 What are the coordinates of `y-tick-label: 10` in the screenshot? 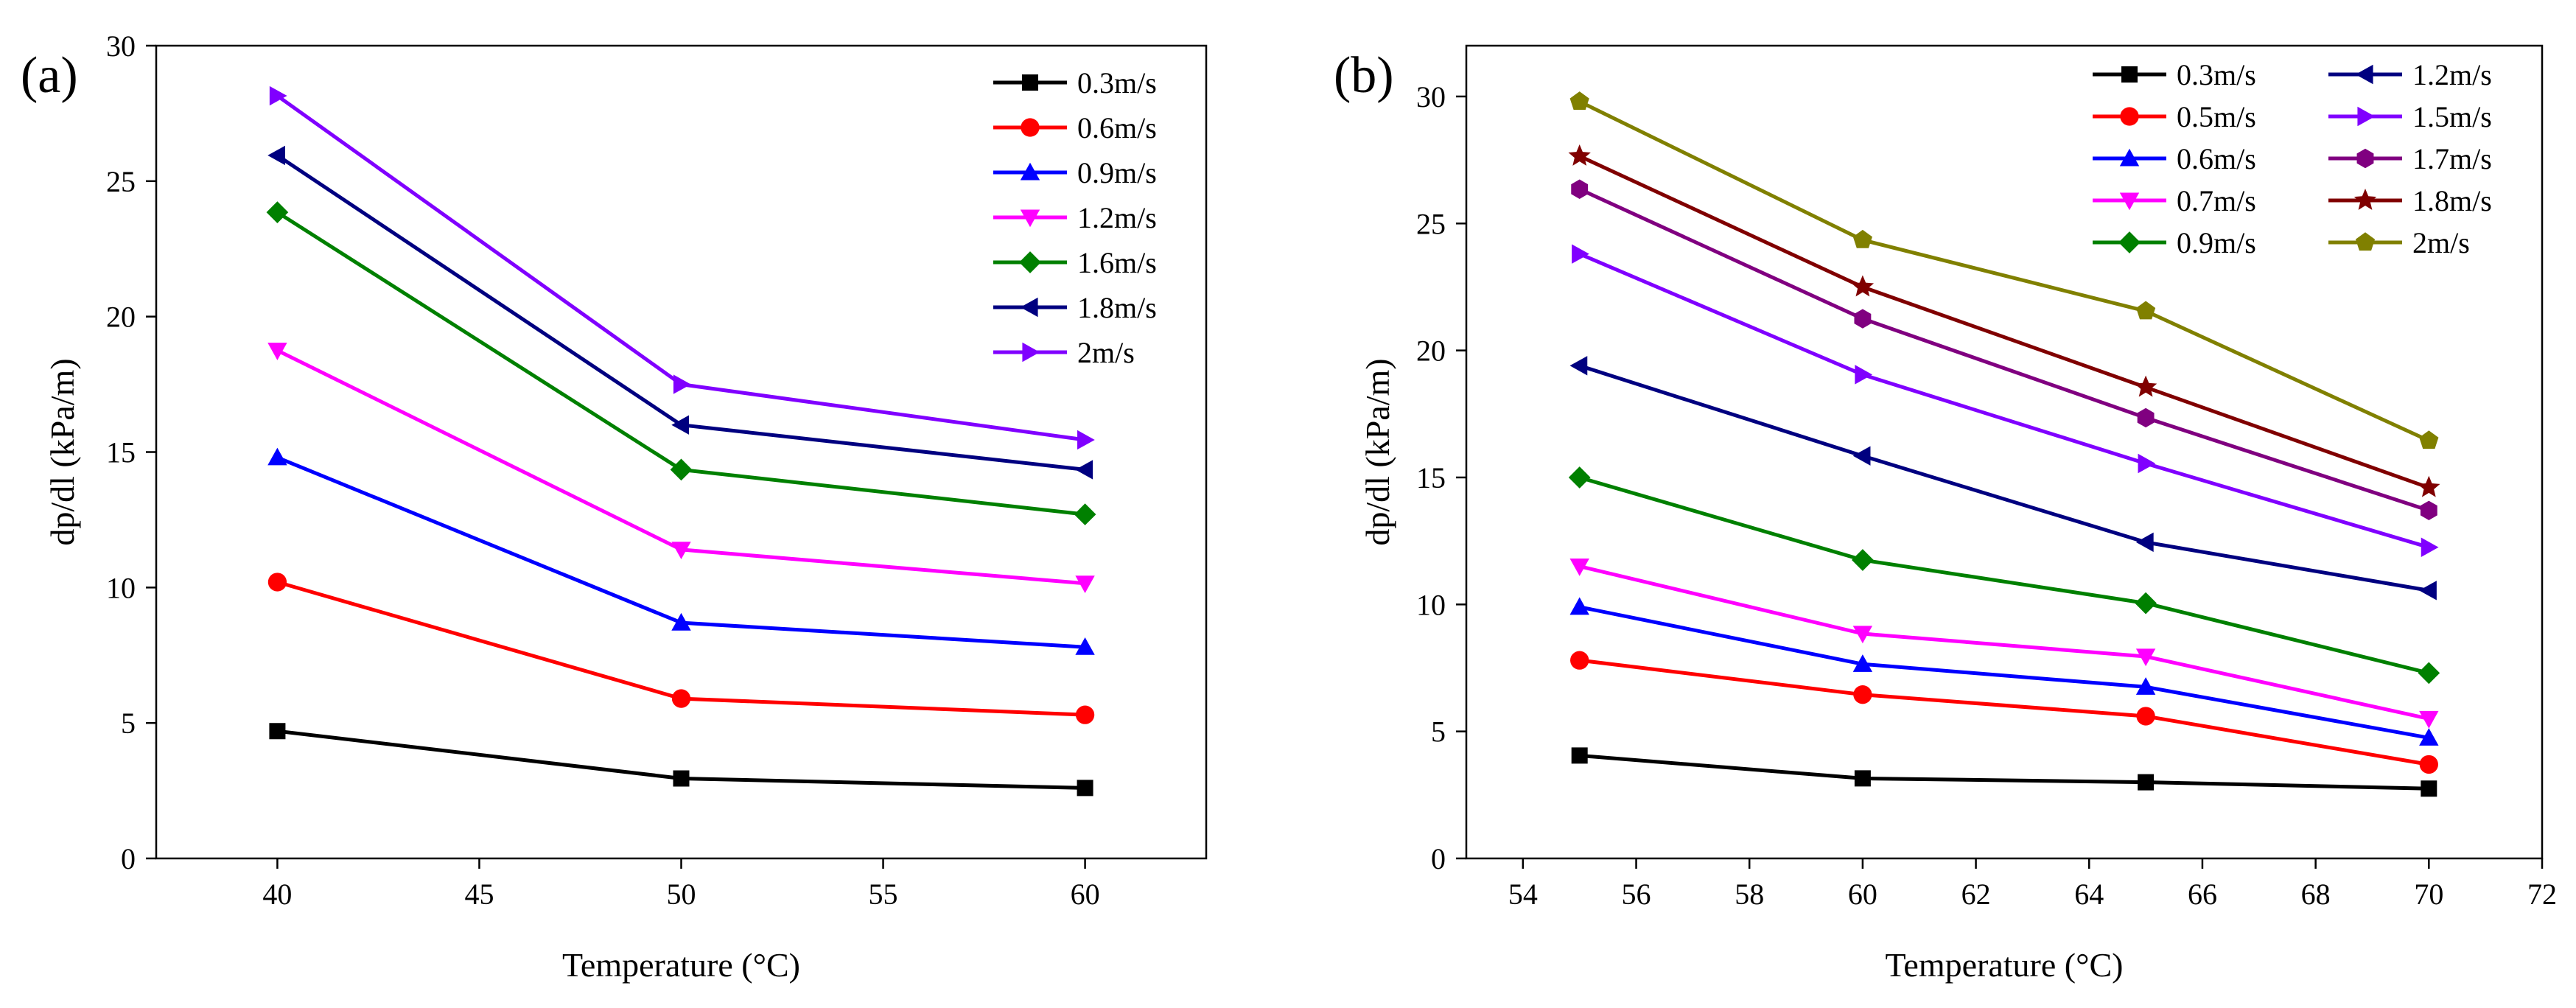 It's located at (121, 587).